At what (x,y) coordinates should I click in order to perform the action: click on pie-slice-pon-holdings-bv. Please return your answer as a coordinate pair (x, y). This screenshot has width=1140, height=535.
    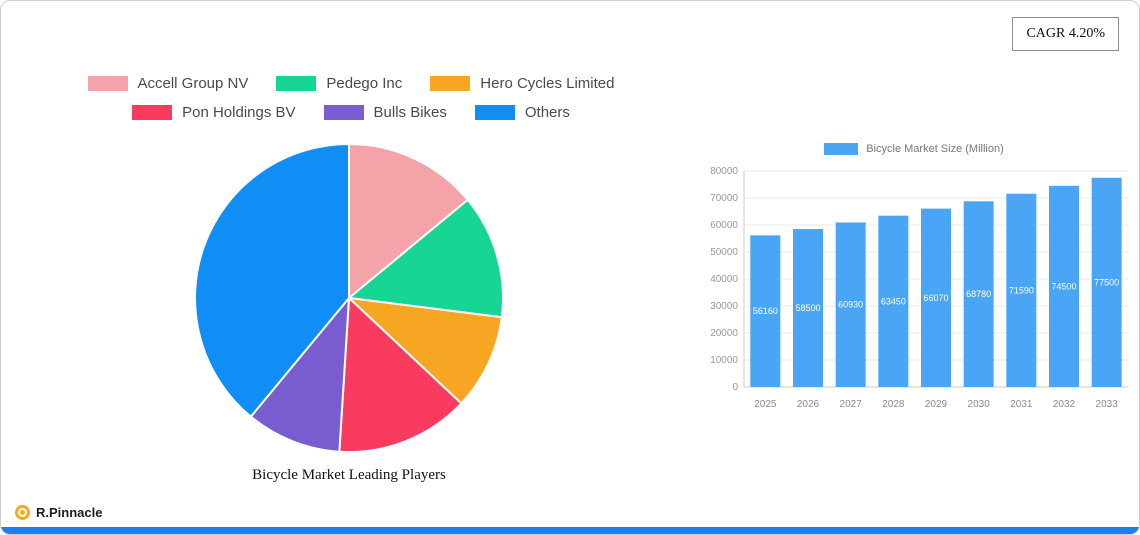
    Looking at the image, I should click on (400, 375).